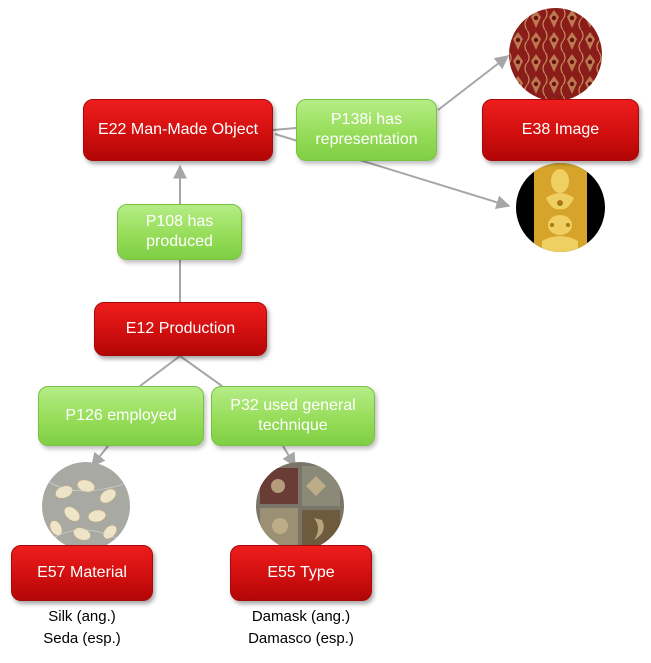 This screenshot has height=663, width=651. I want to click on material-caption-english: Silk (ang.), so click(82, 616).